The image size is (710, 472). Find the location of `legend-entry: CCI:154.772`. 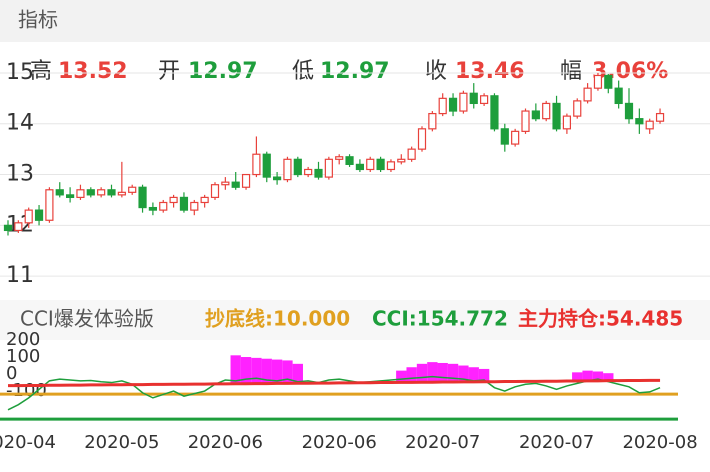

legend-entry: CCI:154.772 is located at coordinates (440, 319).